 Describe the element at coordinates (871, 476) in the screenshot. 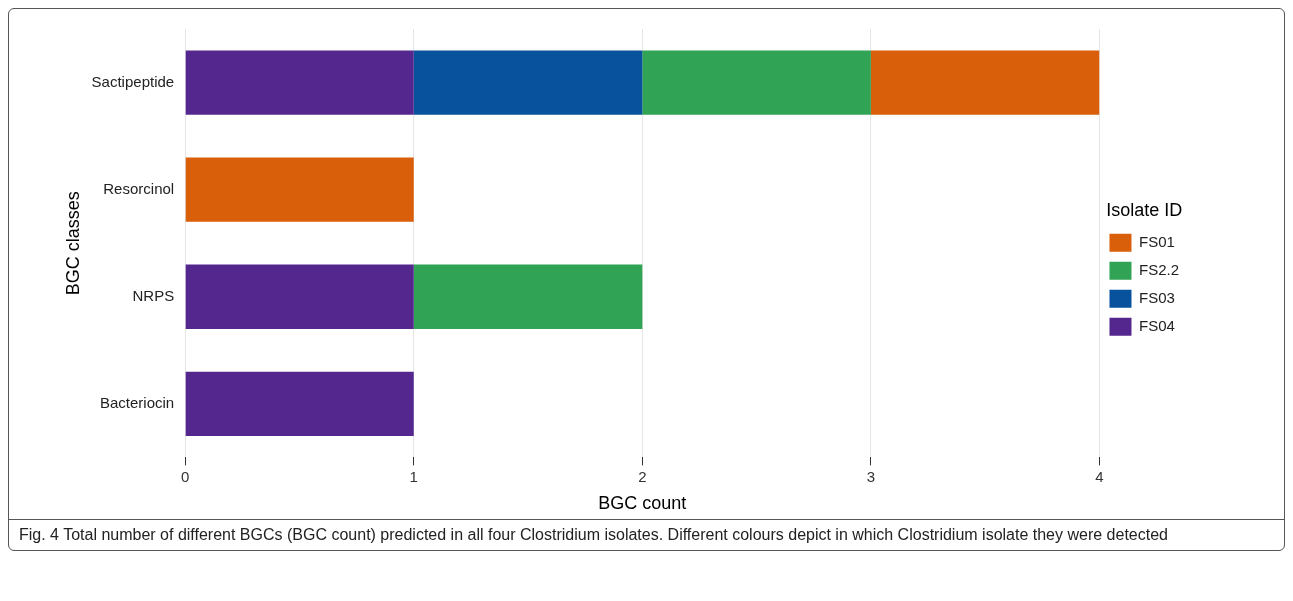

I see `x-tick-label: 3` at that location.